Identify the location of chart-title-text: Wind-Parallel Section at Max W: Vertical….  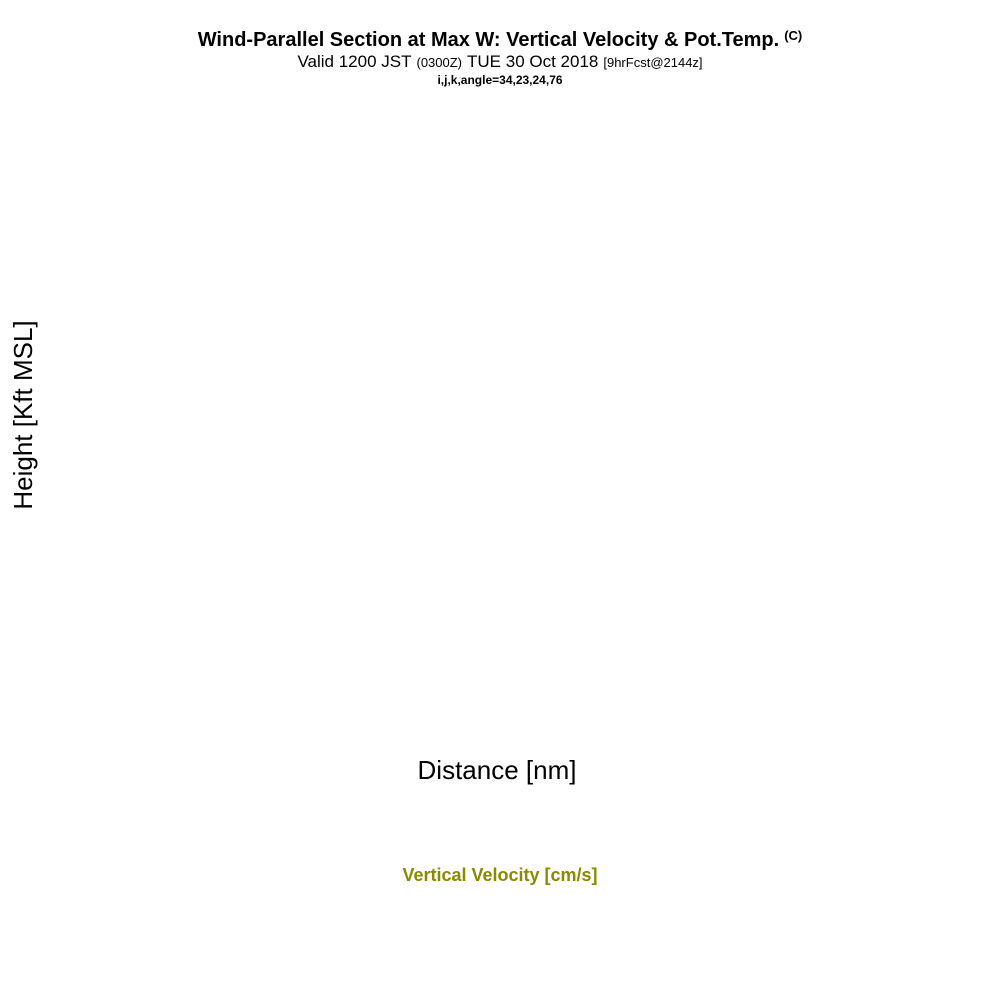
(488, 40).